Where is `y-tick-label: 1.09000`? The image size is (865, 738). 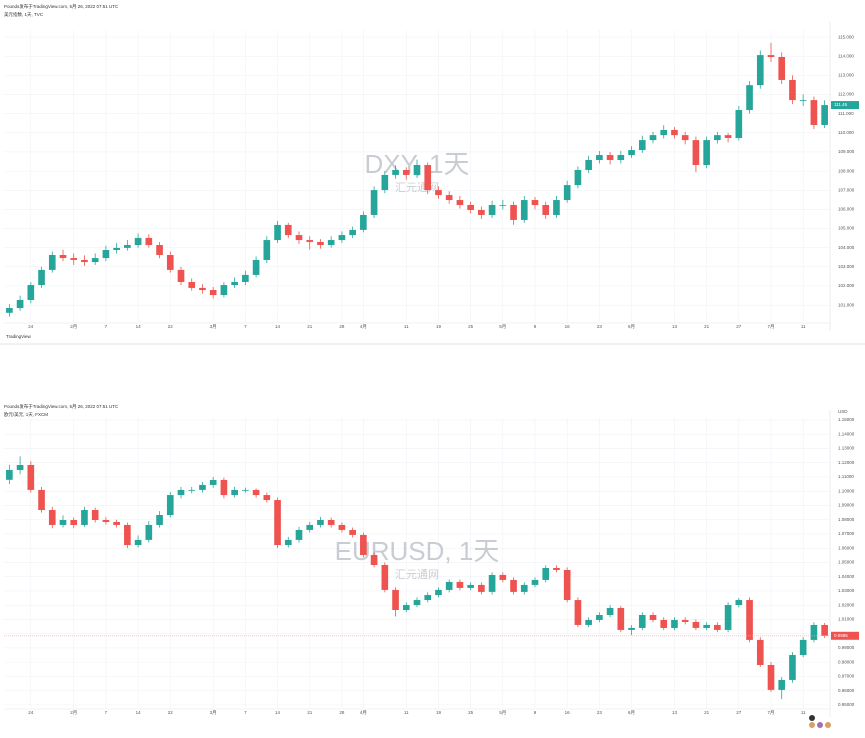 y-tick-label: 1.09000 is located at coordinates (846, 505).